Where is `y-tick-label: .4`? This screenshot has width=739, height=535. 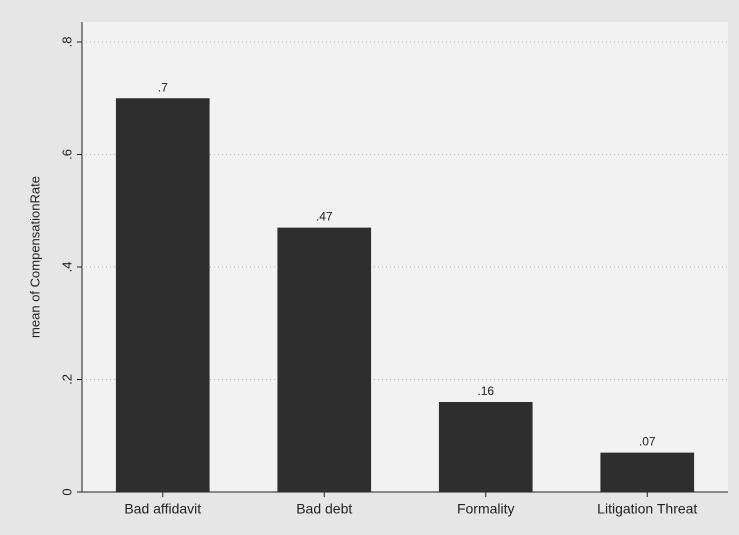
y-tick-label: .4 is located at coordinates (66, 267).